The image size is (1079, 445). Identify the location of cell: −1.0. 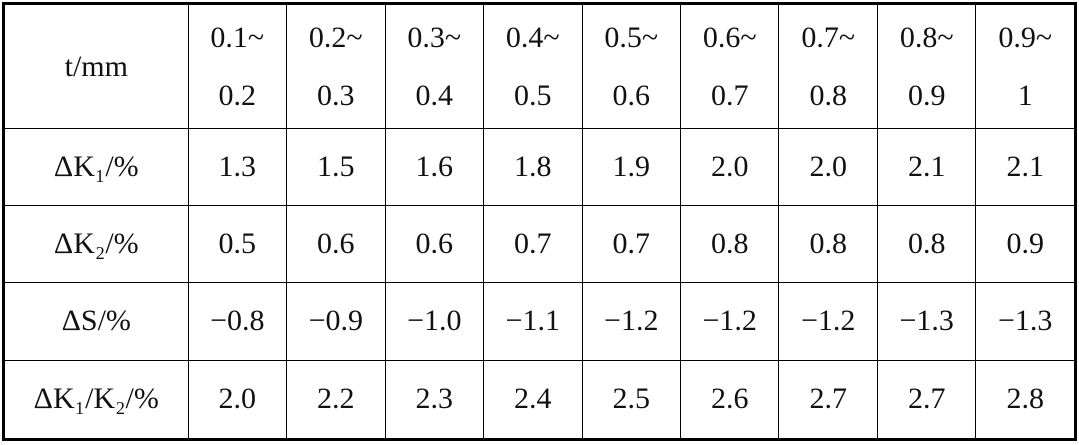
(434, 321).